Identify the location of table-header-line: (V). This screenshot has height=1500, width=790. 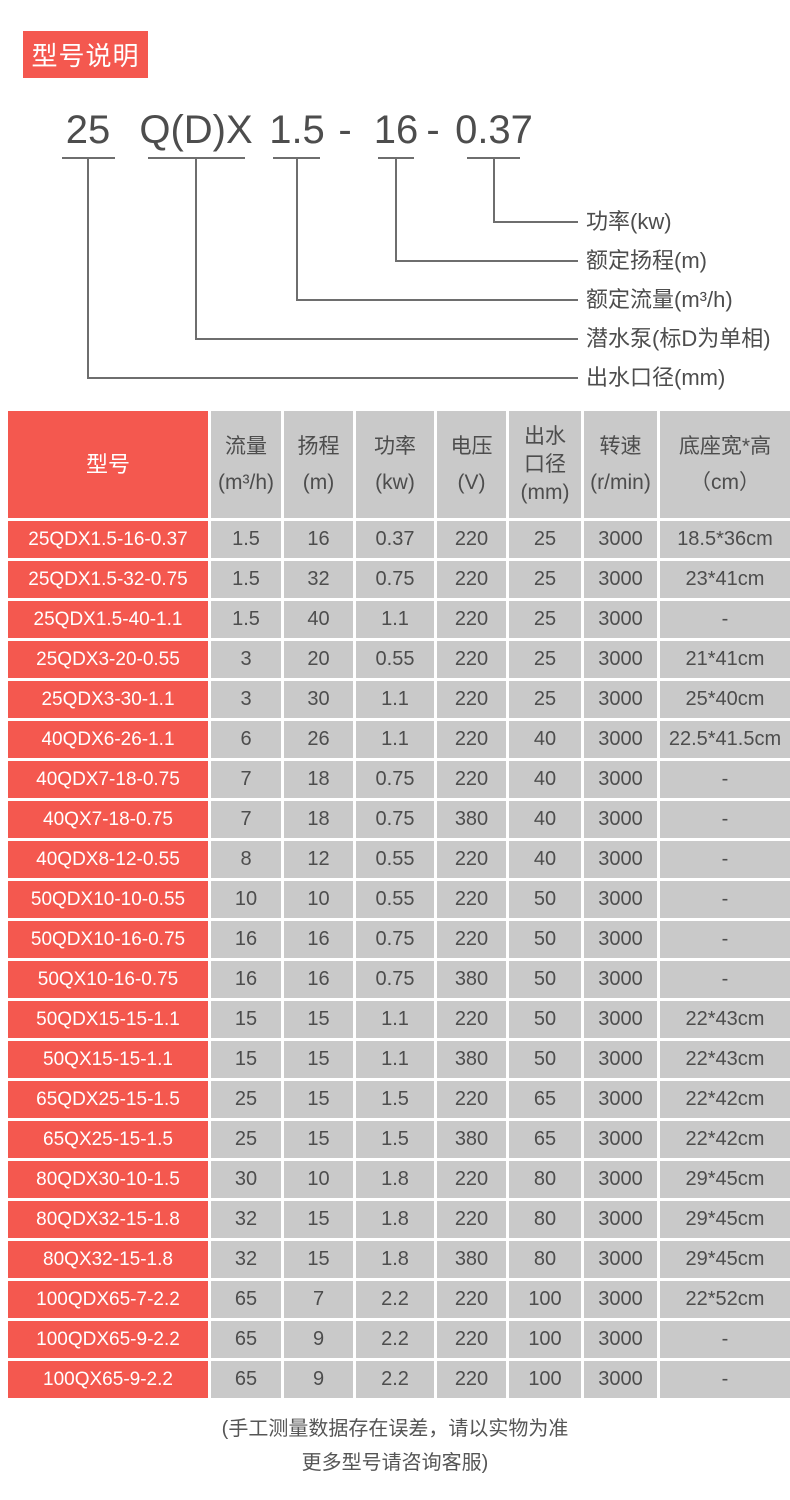
(471, 482).